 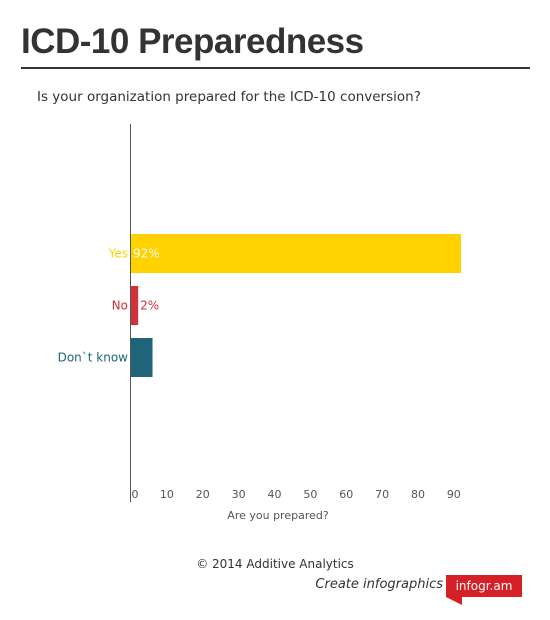 I want to click on x-tick-label-9: 90, so click(x=454, y=494).